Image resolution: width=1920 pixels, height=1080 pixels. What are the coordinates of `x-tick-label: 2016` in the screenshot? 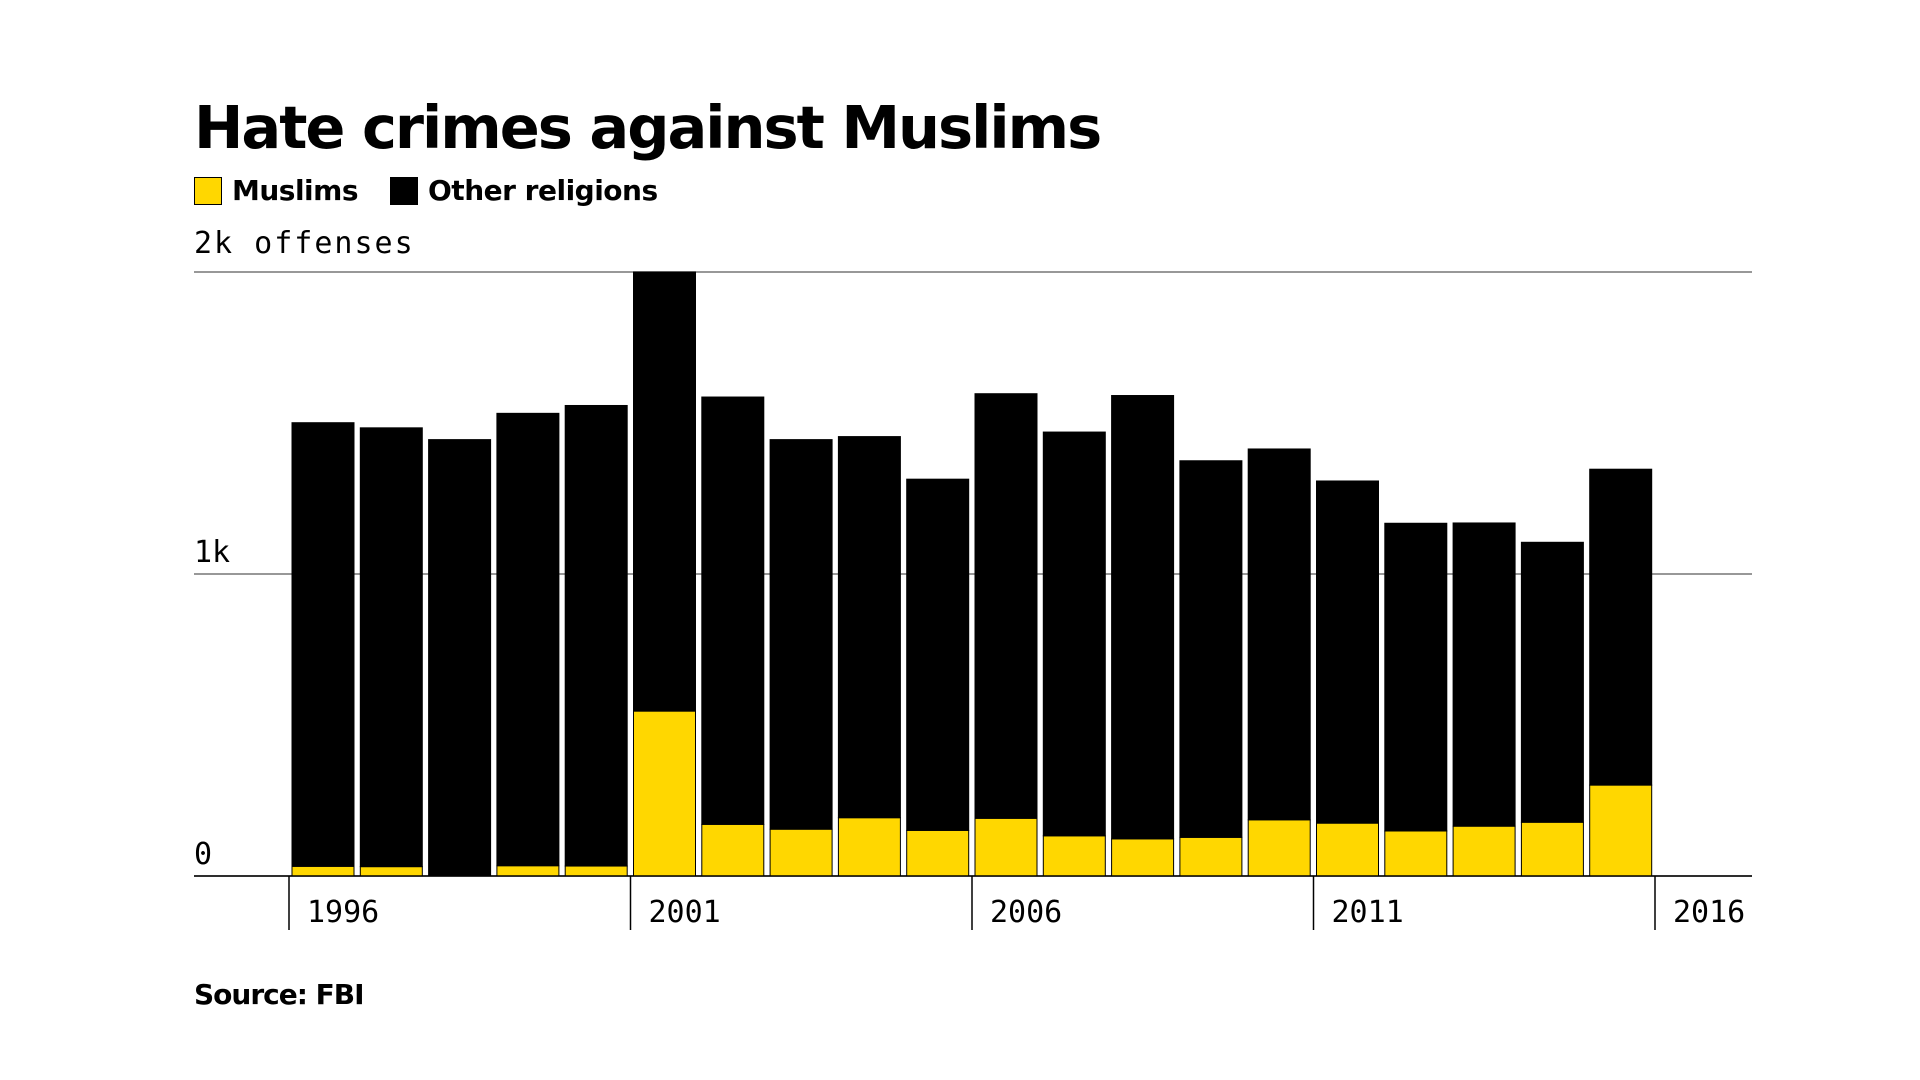 It's located at (1709, 912).